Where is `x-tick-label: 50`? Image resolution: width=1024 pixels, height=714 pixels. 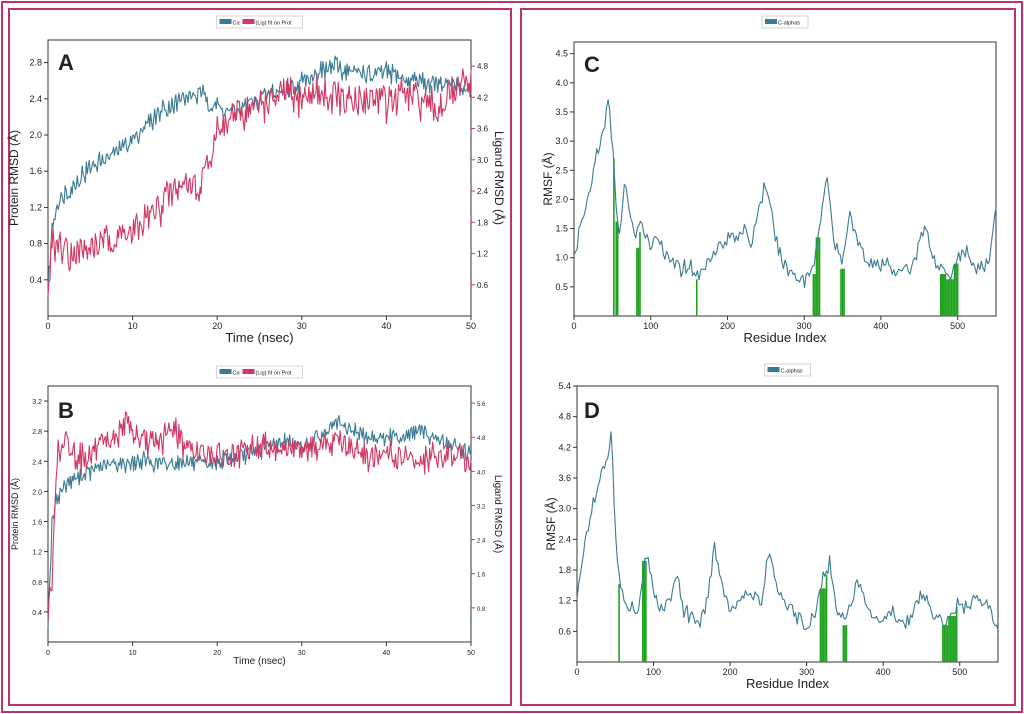
x-tick-label: 50 is located at coordinates (471, 326).